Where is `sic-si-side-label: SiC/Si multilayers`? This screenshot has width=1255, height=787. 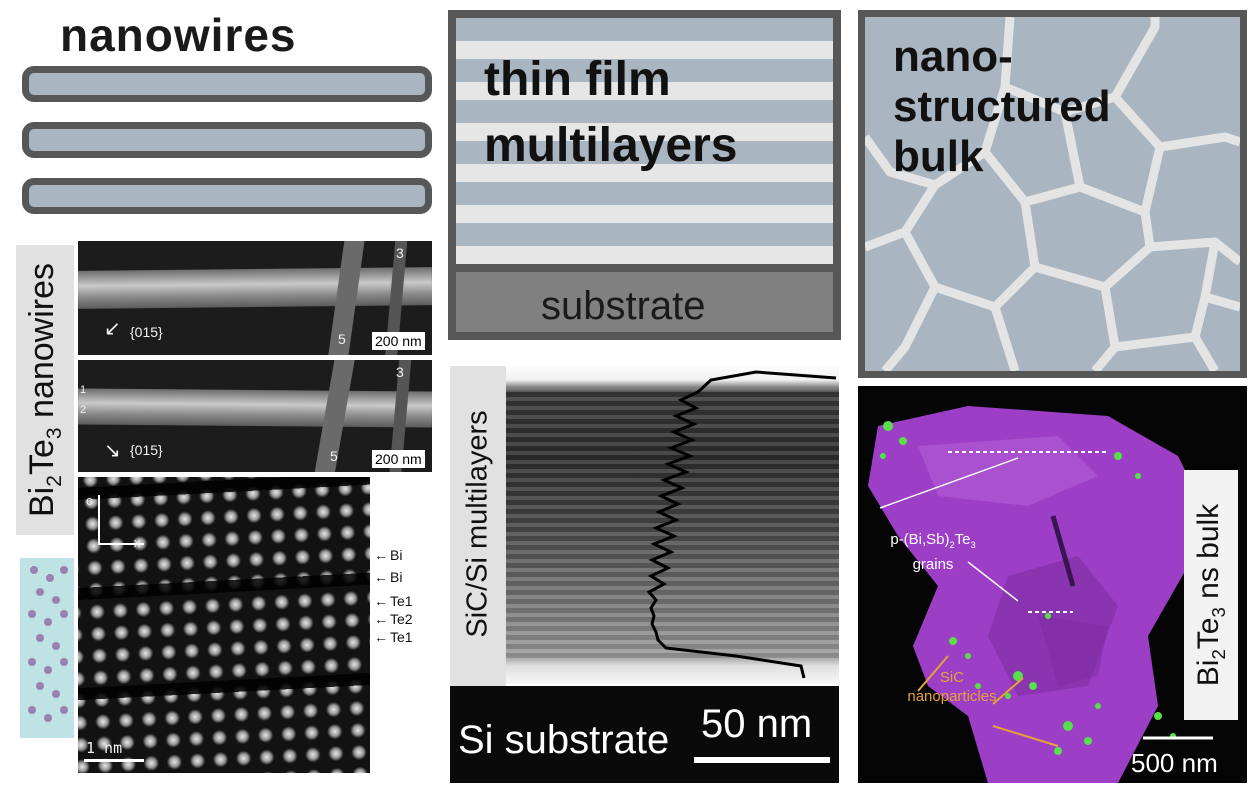
sic-si-side-label: SiC/Si multilayers is located at coordinates (477, 524).